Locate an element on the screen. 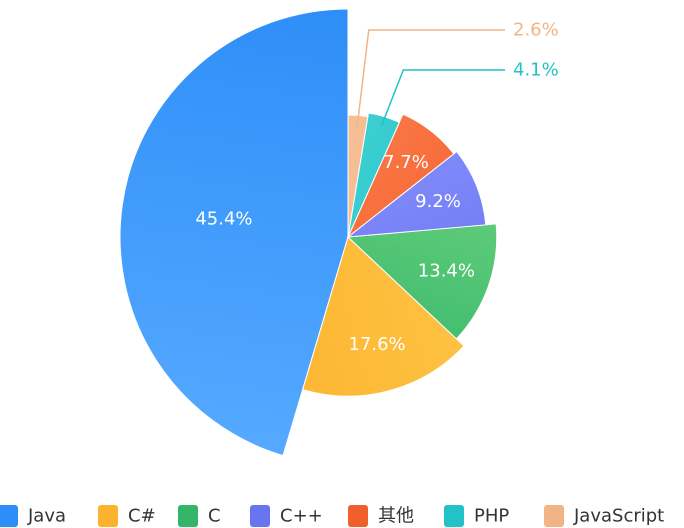 The height and width of the screenshot is (528, 684). legend-label: JavaScript is located at coordinates (618, 516).